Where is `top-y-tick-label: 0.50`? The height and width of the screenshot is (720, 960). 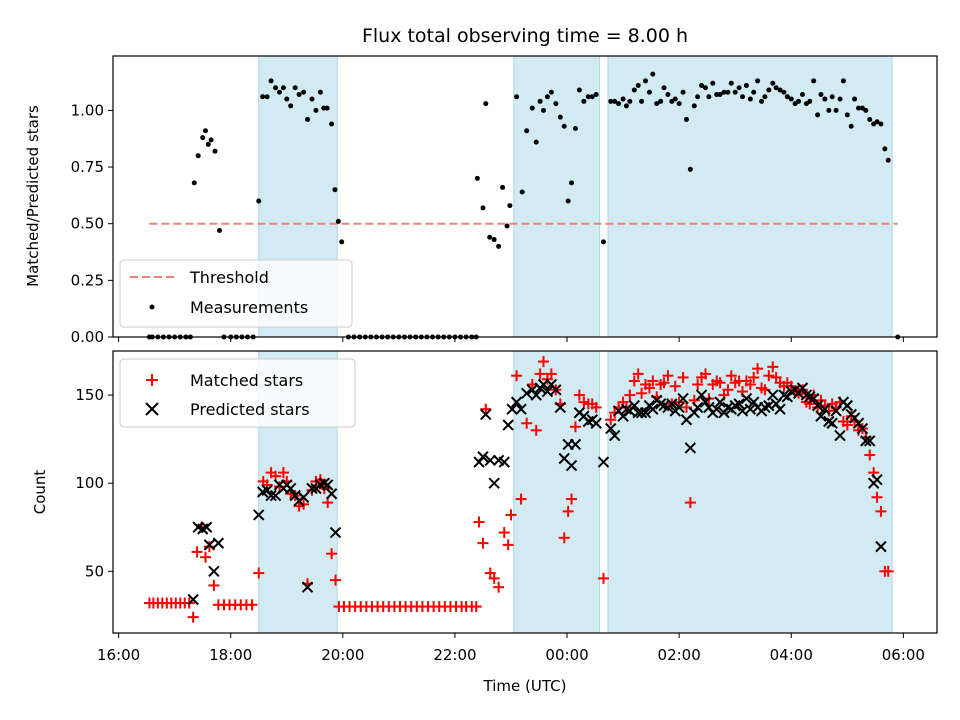 top-y-tick-label: 0.50 is located at coordinates (87, 224).